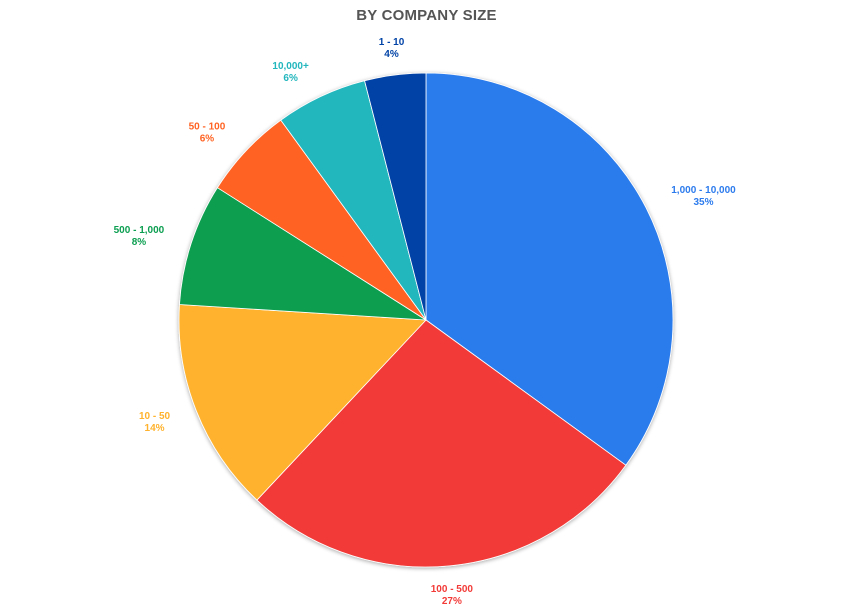 The height and width of the screenshot is (612, 853). Describe the element at coordinates (155, 416) in the screenshot. I see `slice-category-label: 10 - 50` at that location.